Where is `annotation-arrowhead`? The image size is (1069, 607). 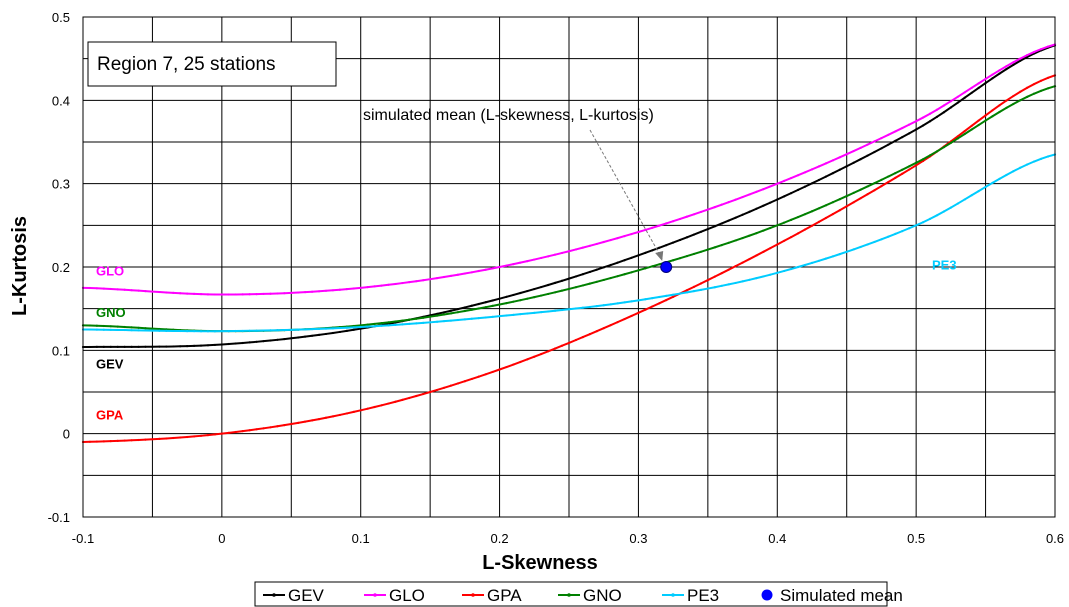
annotation-arrowhead is located at coordinates (659, 256).